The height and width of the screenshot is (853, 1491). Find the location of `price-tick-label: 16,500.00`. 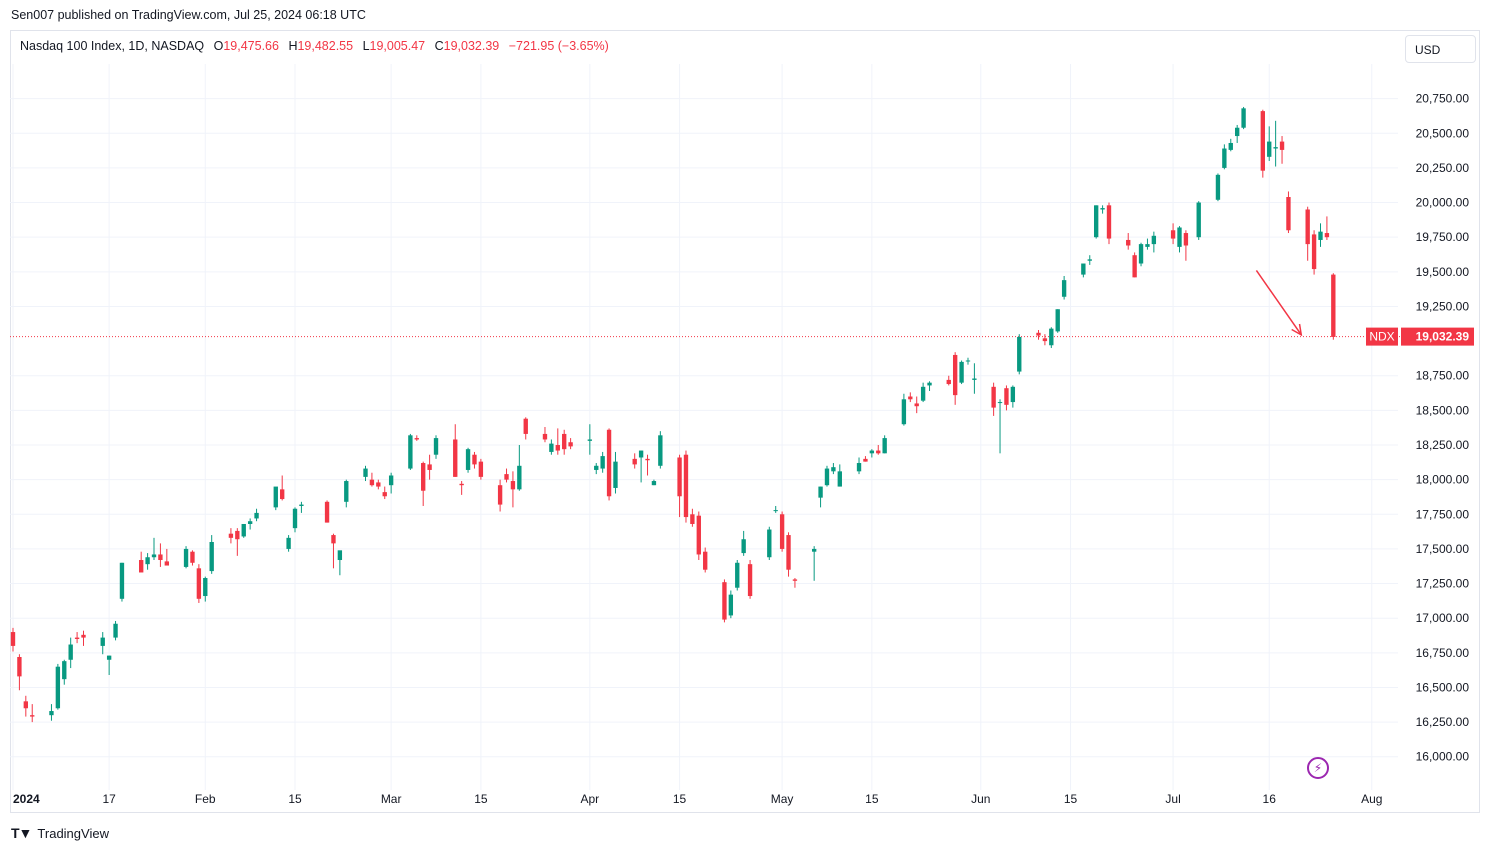

price-tick-label: 16,500.00 is located at coordinates (1443, 687).